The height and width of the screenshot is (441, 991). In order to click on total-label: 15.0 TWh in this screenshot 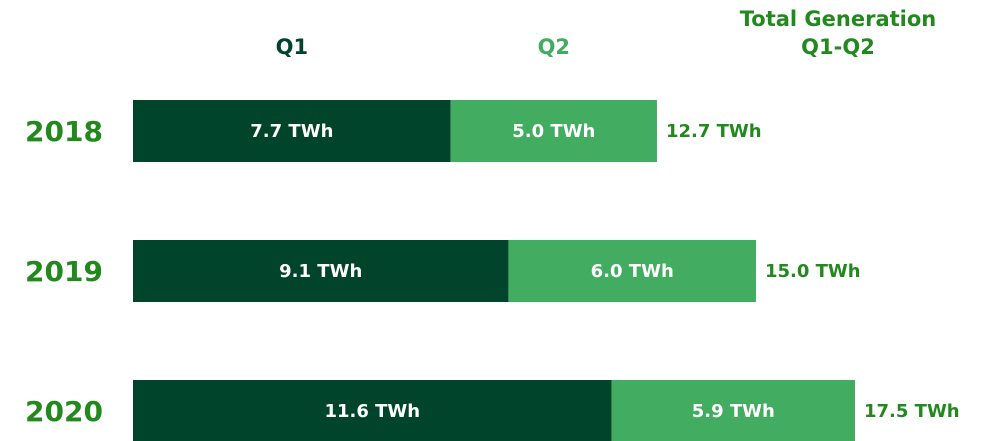, I will do `click(813, 271)`.